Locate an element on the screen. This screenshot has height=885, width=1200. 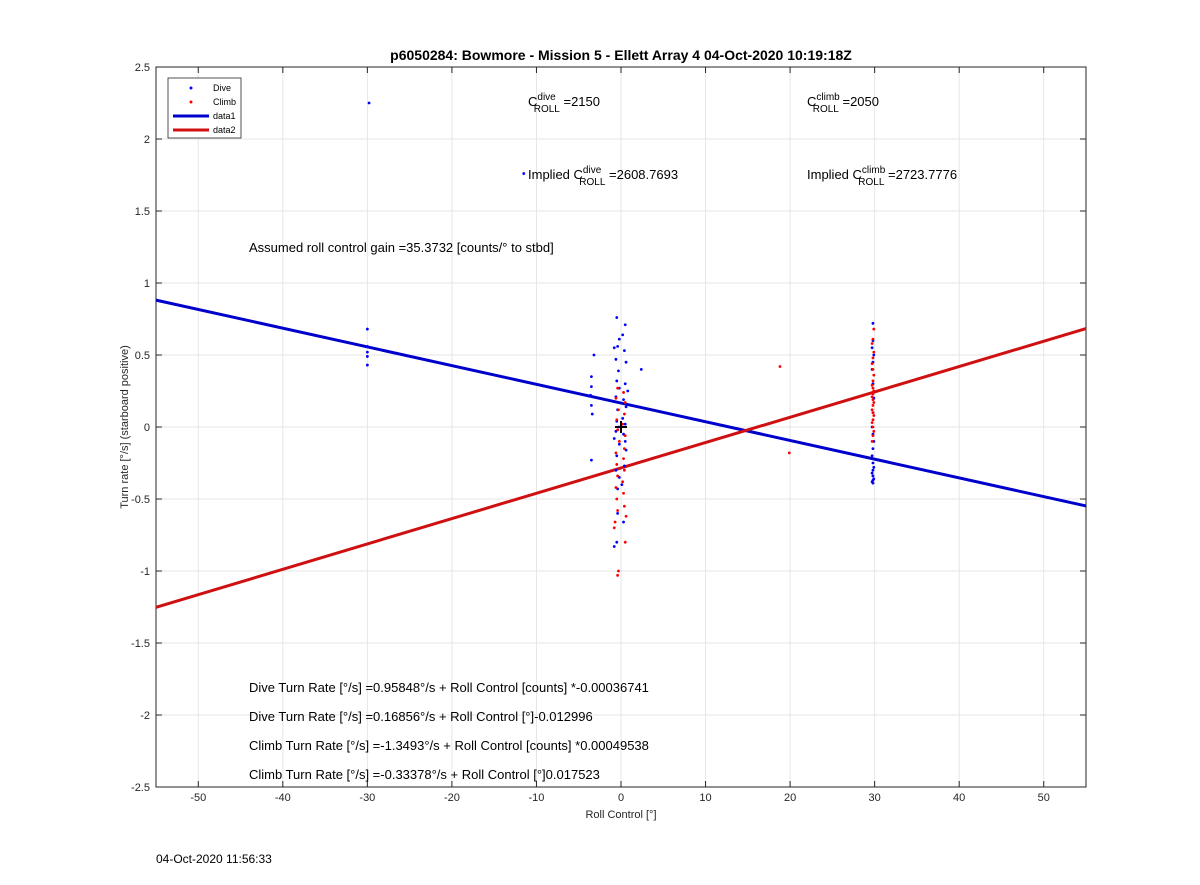
legend-label-dive: Dive is located at coordinates (222, 88).